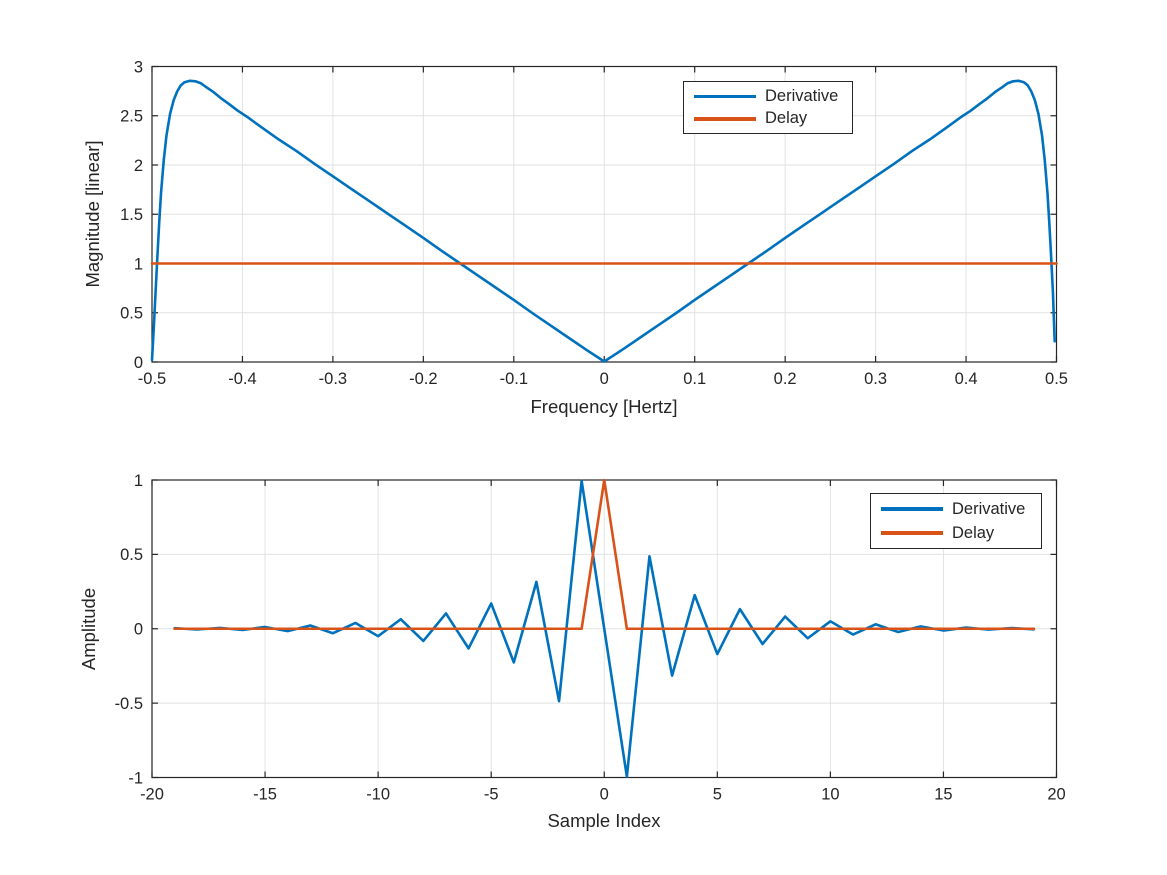 Image resolution: width=1167 pixels, height=875 pixels. What do you see at coordinates (943, 795) in the screenshot?
I see `x-tick-label: 15` at bounding box center [943, 795].